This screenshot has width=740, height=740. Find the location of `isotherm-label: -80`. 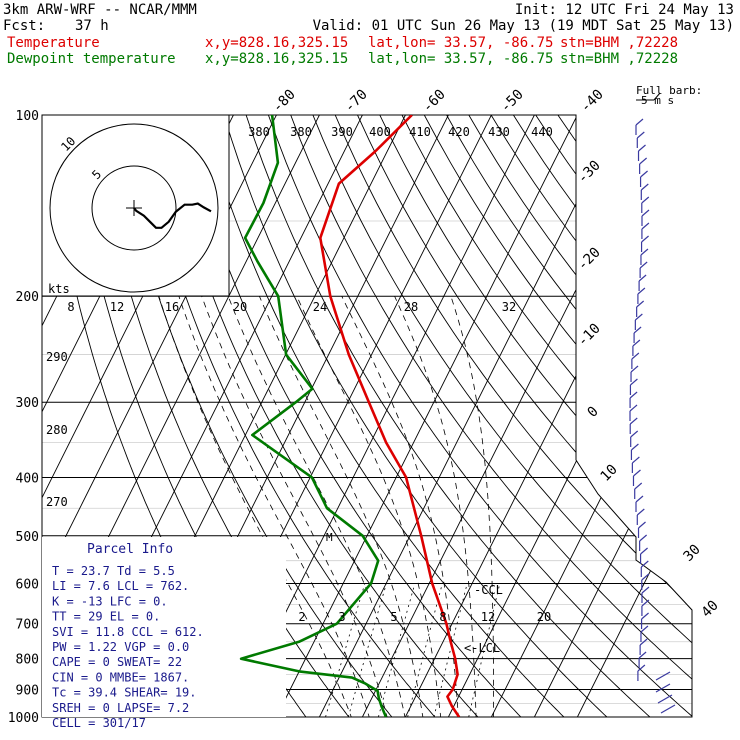

isotherm-label: -80 is located at coordinates (284, 101).